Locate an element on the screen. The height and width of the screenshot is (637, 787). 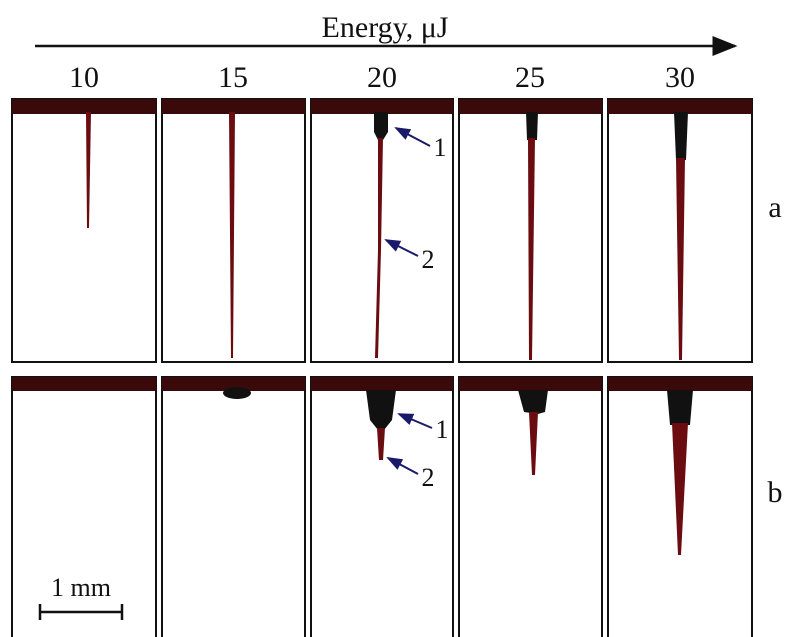
column-label: 30 is located at coordinates (680, 77).